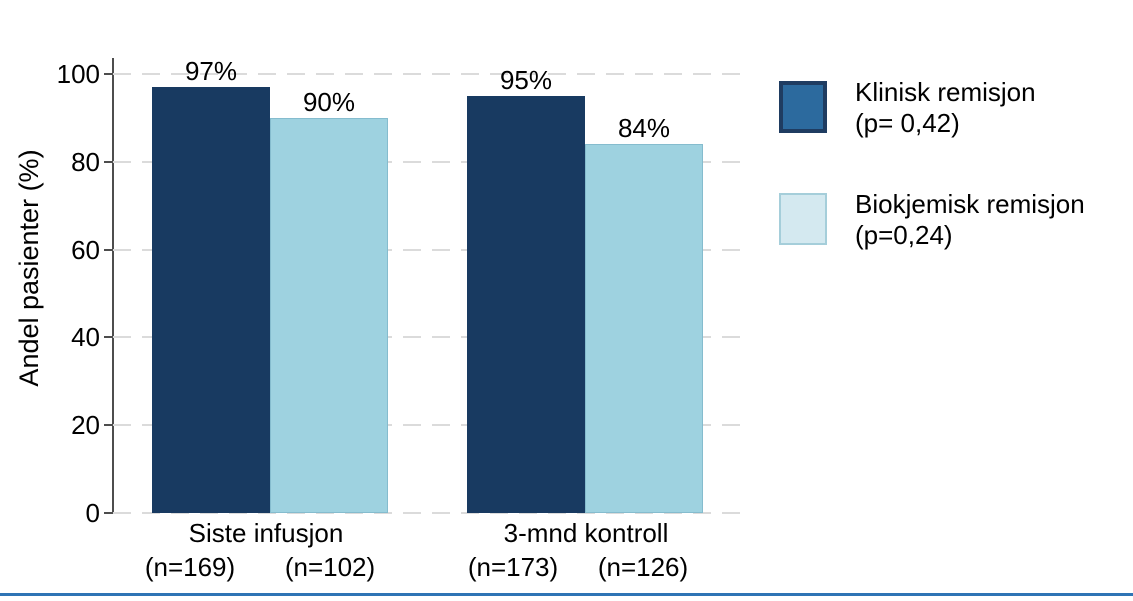 The image size is (1133, 601). I want to click on y-tick-label-40: 40, so click(85, 337).